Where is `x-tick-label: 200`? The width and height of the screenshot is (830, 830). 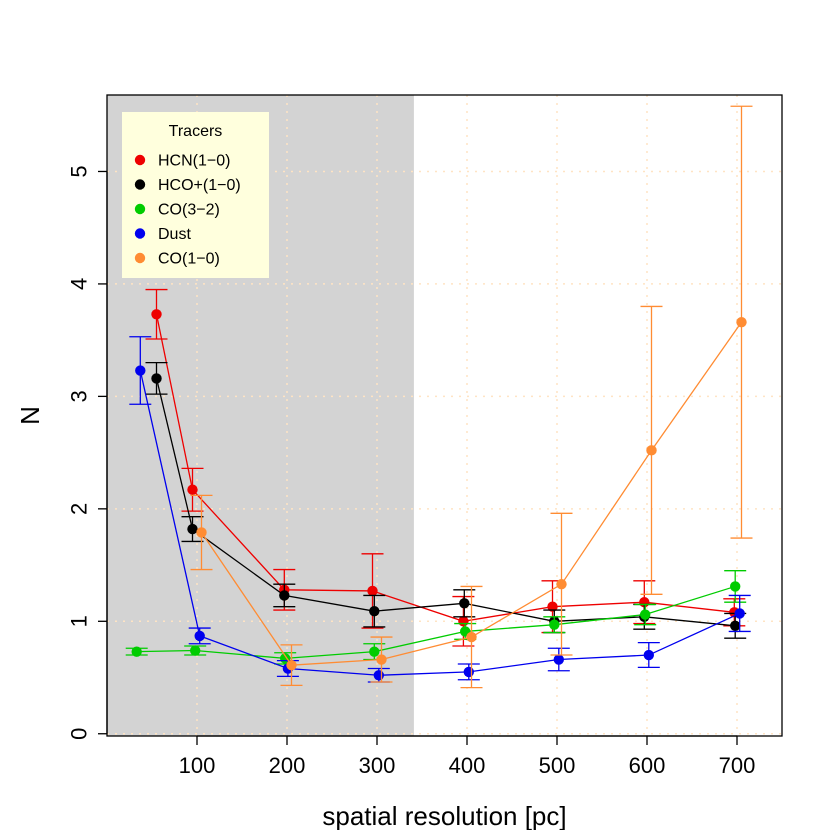 x-tick-label: 200 is located at coordinates (287, 765).